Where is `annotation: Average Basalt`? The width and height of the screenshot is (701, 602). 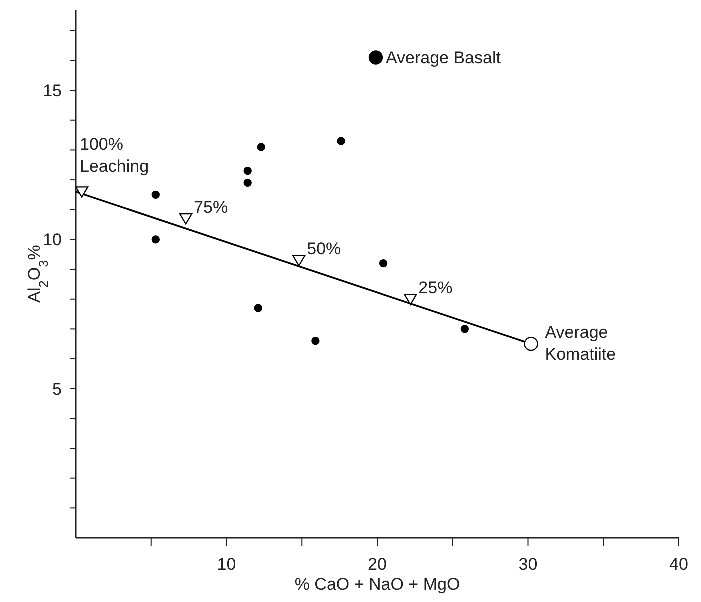 annotation: Average Basalt is located at coordinates (444, 58).